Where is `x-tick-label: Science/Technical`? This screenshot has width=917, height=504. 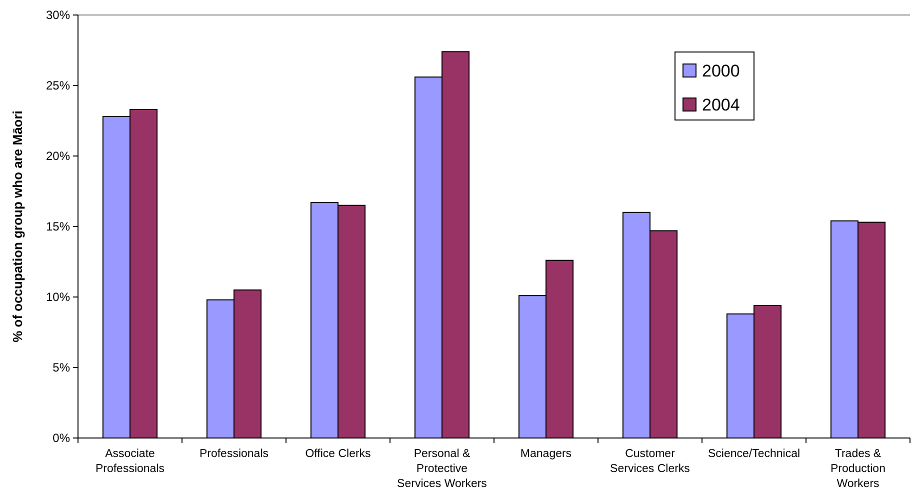 x-tick-label: Science/Technical is located at coordinates (754, 454).